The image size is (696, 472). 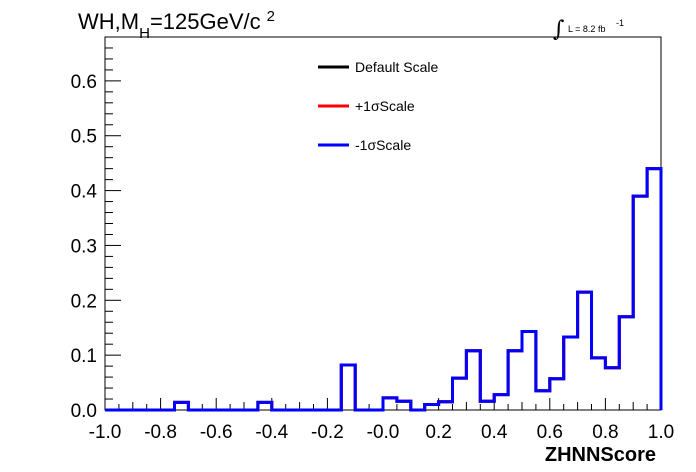 What do you see at coordinates (84, 137) in the screenshot?
I see `y-tick-label: 0.5` at bounding box center [84, 137].